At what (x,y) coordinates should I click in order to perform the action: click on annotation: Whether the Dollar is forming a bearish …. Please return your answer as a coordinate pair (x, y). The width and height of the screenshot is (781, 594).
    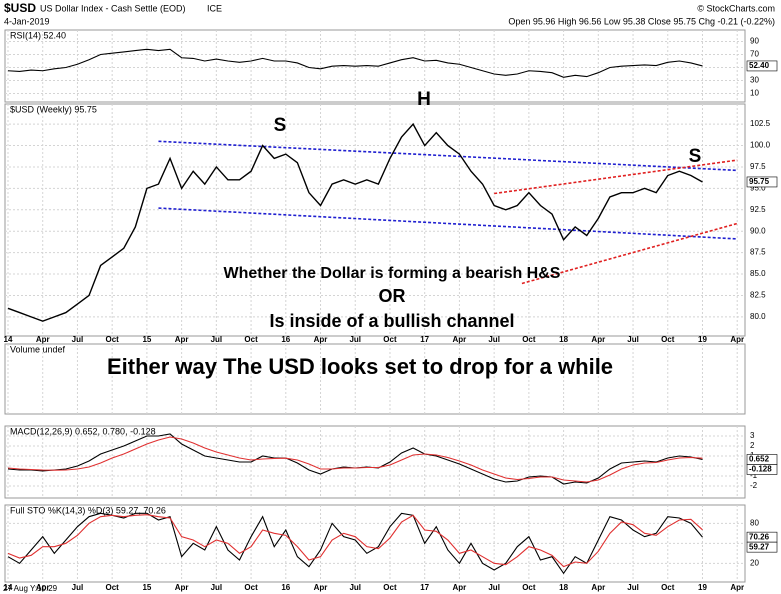
    Looking at the image, I should click on (392, 273).